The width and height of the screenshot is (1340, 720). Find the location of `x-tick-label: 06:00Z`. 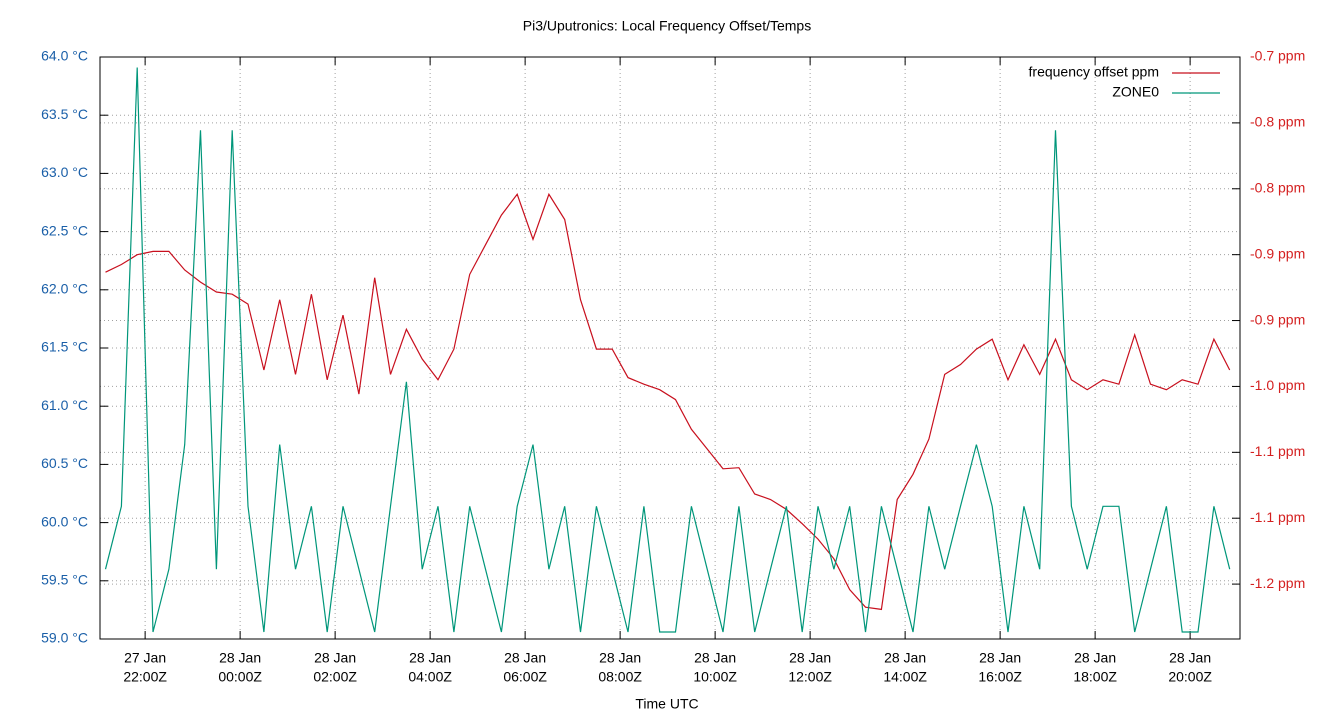

x-tick-label: 06:00Z is located at coordinates (525, 677).